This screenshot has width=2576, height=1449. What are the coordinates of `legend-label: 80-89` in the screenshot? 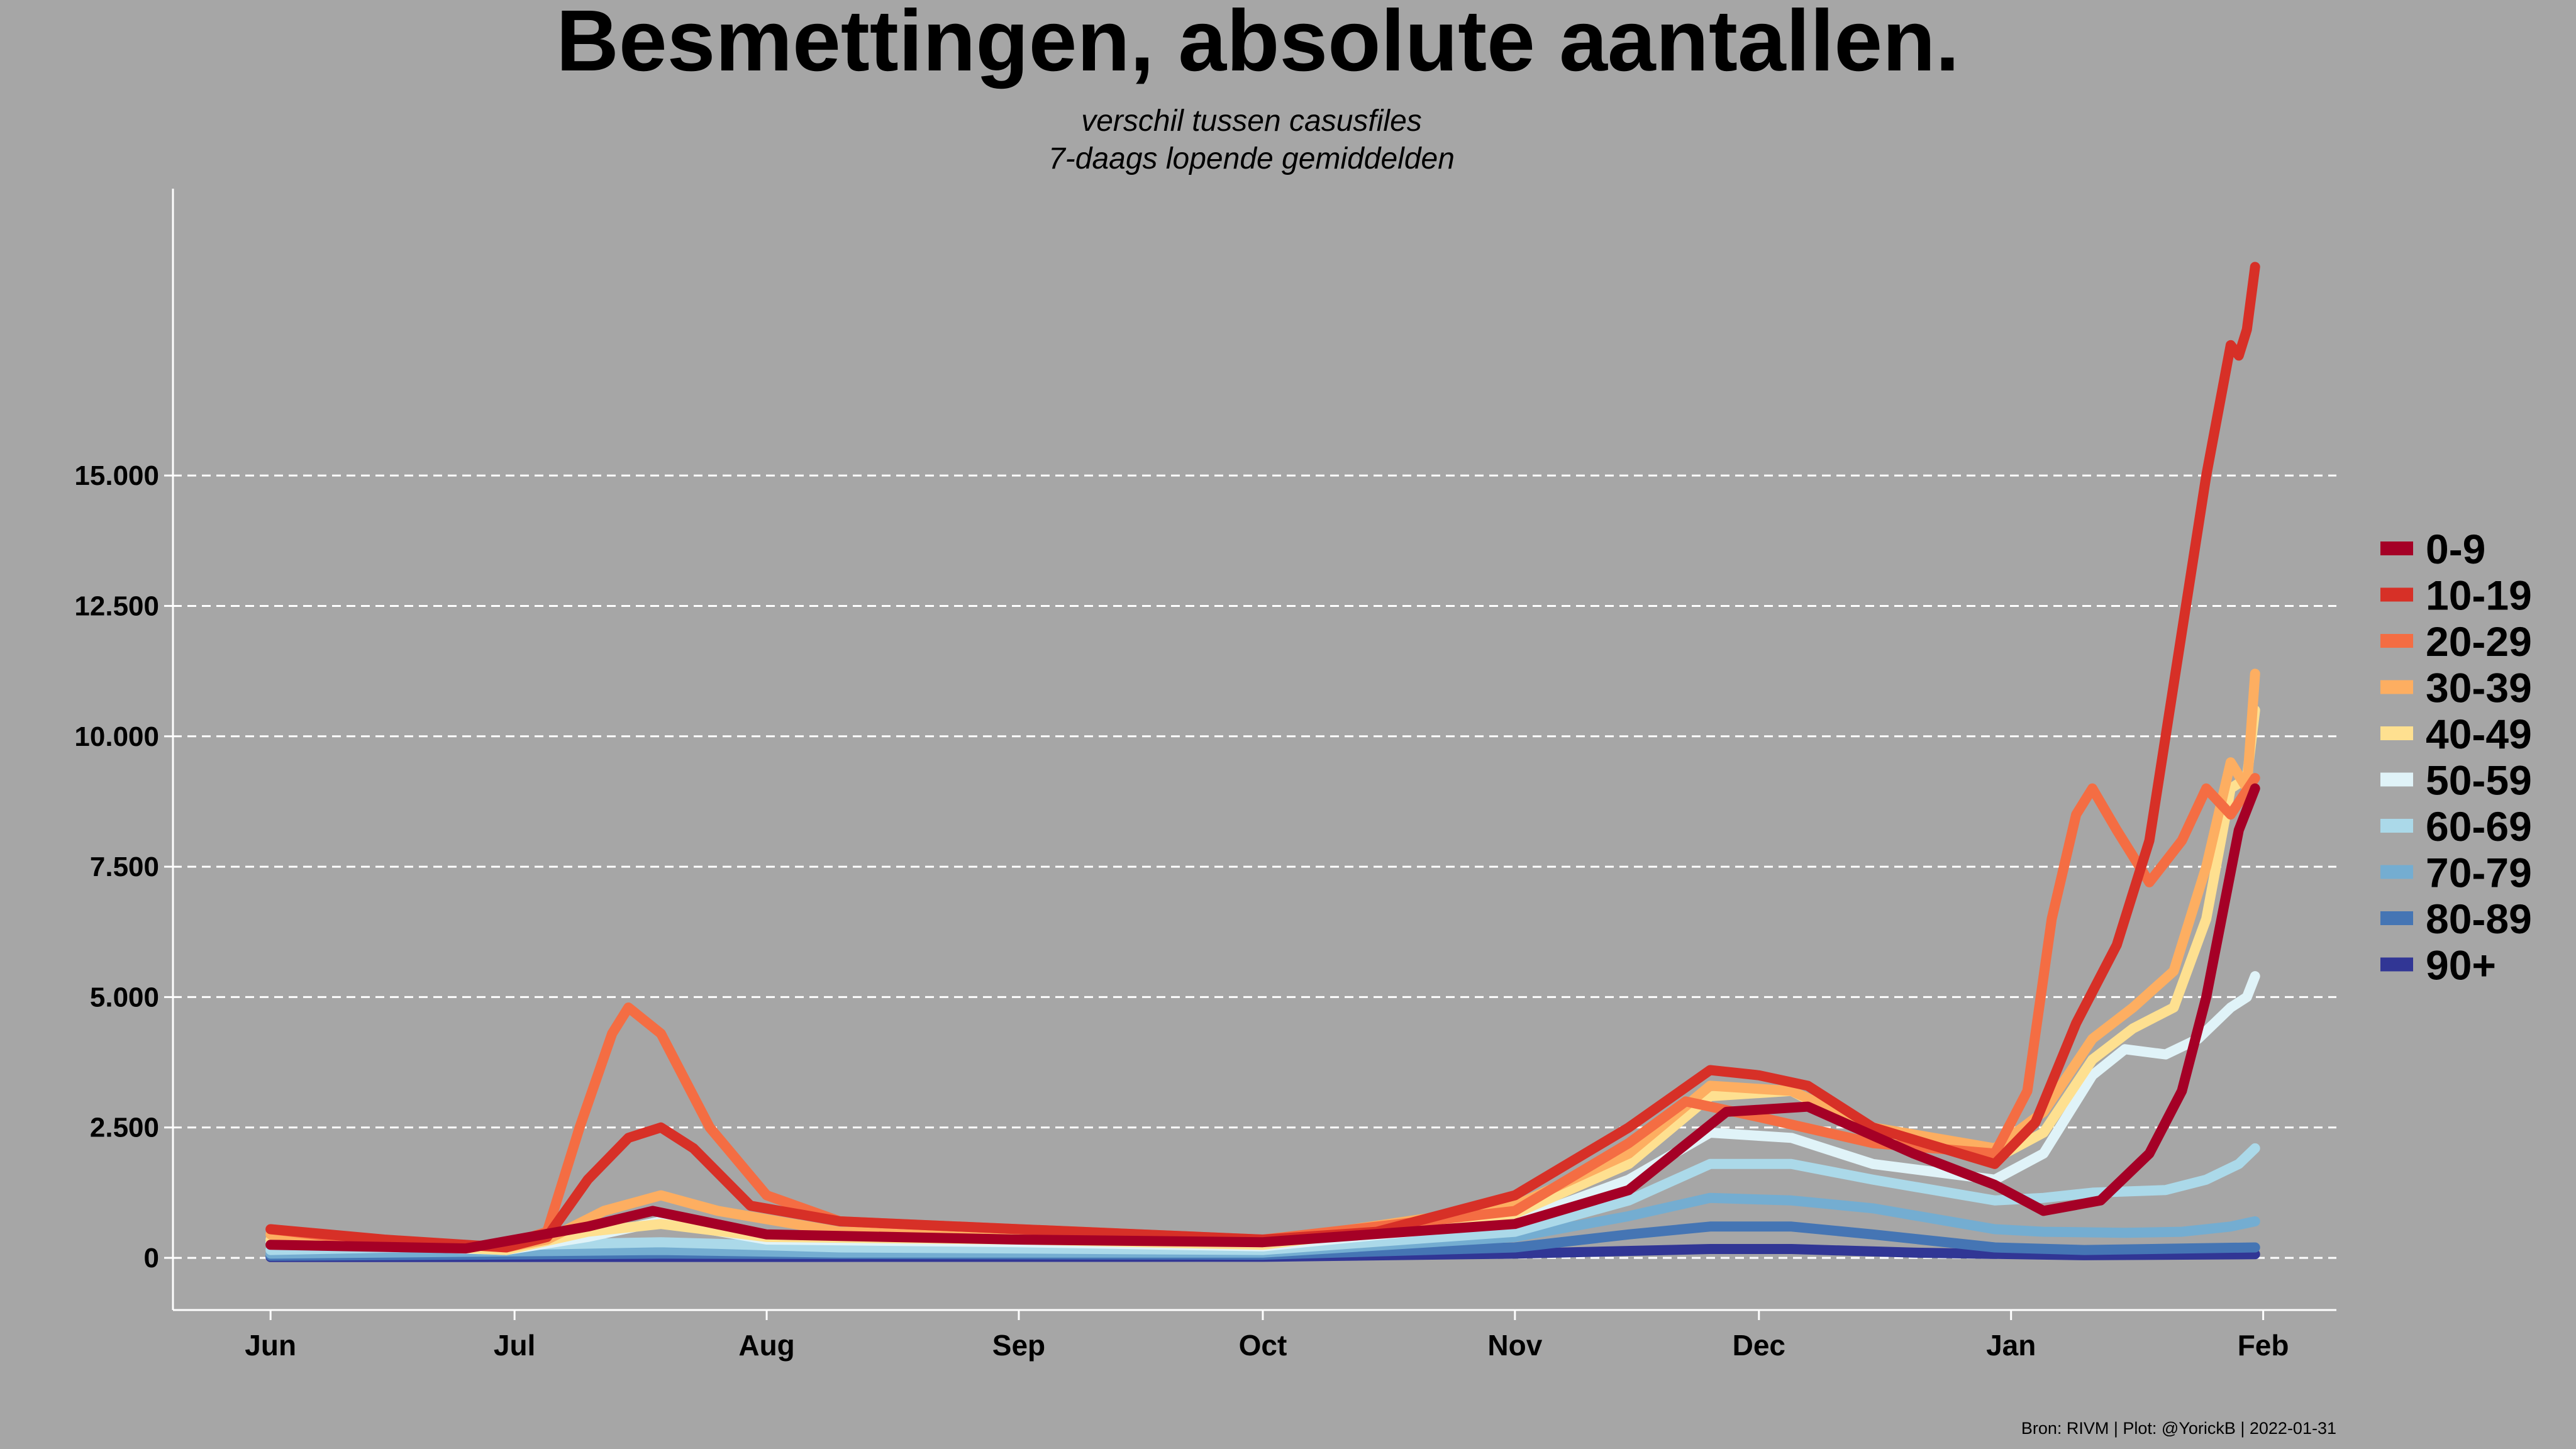 It's located at (2479, 919).